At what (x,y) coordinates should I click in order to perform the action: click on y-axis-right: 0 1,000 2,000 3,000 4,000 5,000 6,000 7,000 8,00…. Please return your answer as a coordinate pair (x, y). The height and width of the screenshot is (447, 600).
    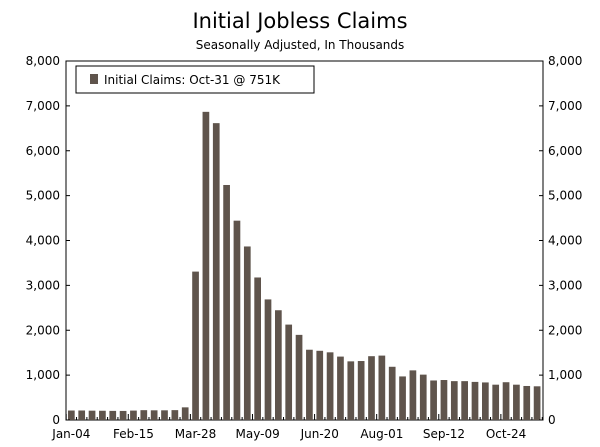
    Looking at the image, I should click on (560, 240).